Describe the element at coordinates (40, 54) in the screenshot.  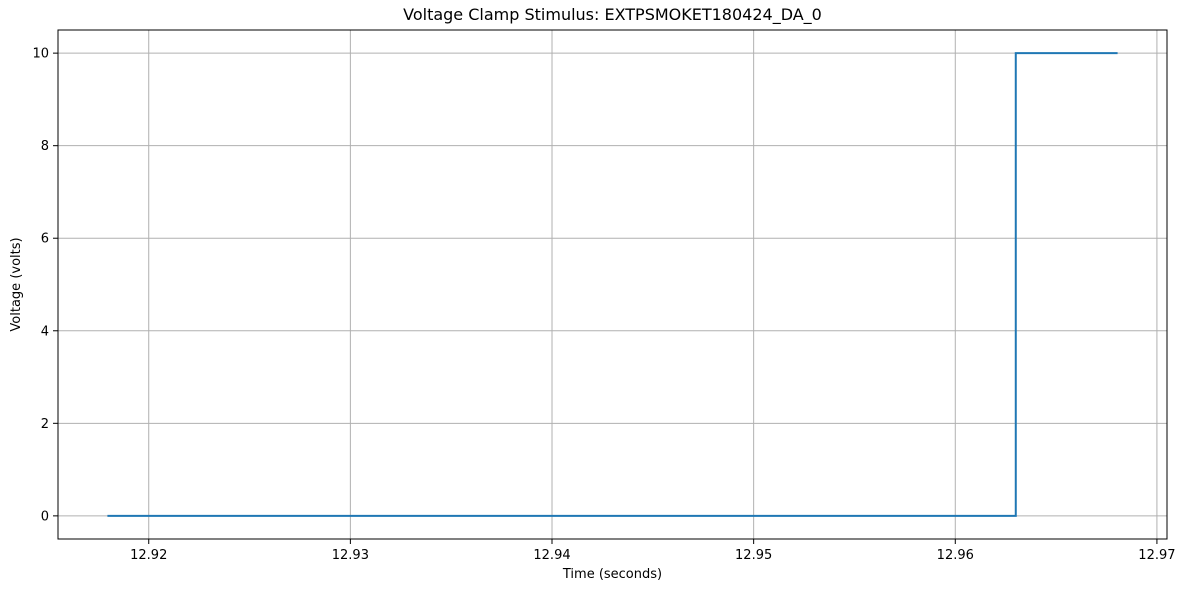
I see `y-tick-label: 10` at that location.